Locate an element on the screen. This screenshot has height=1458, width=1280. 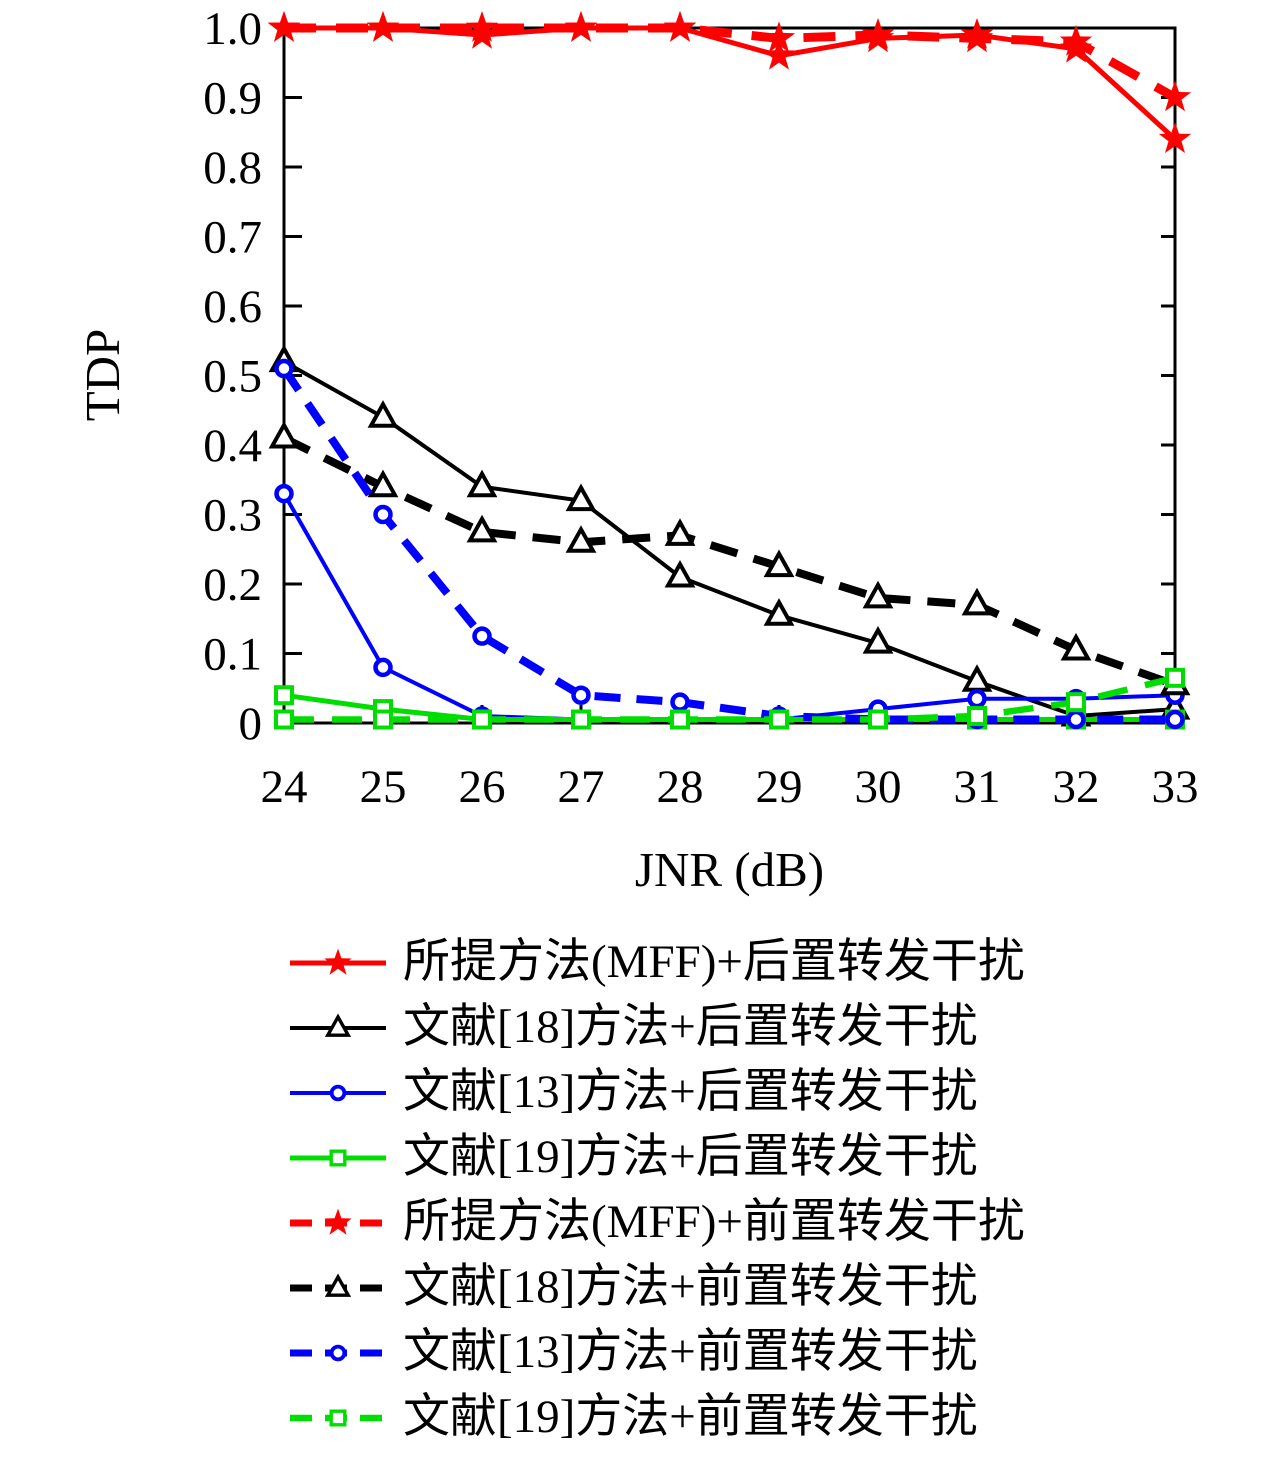
legend-label: 文献[13]方法+前置转发干扰 is located at coordinates (690, 1352).